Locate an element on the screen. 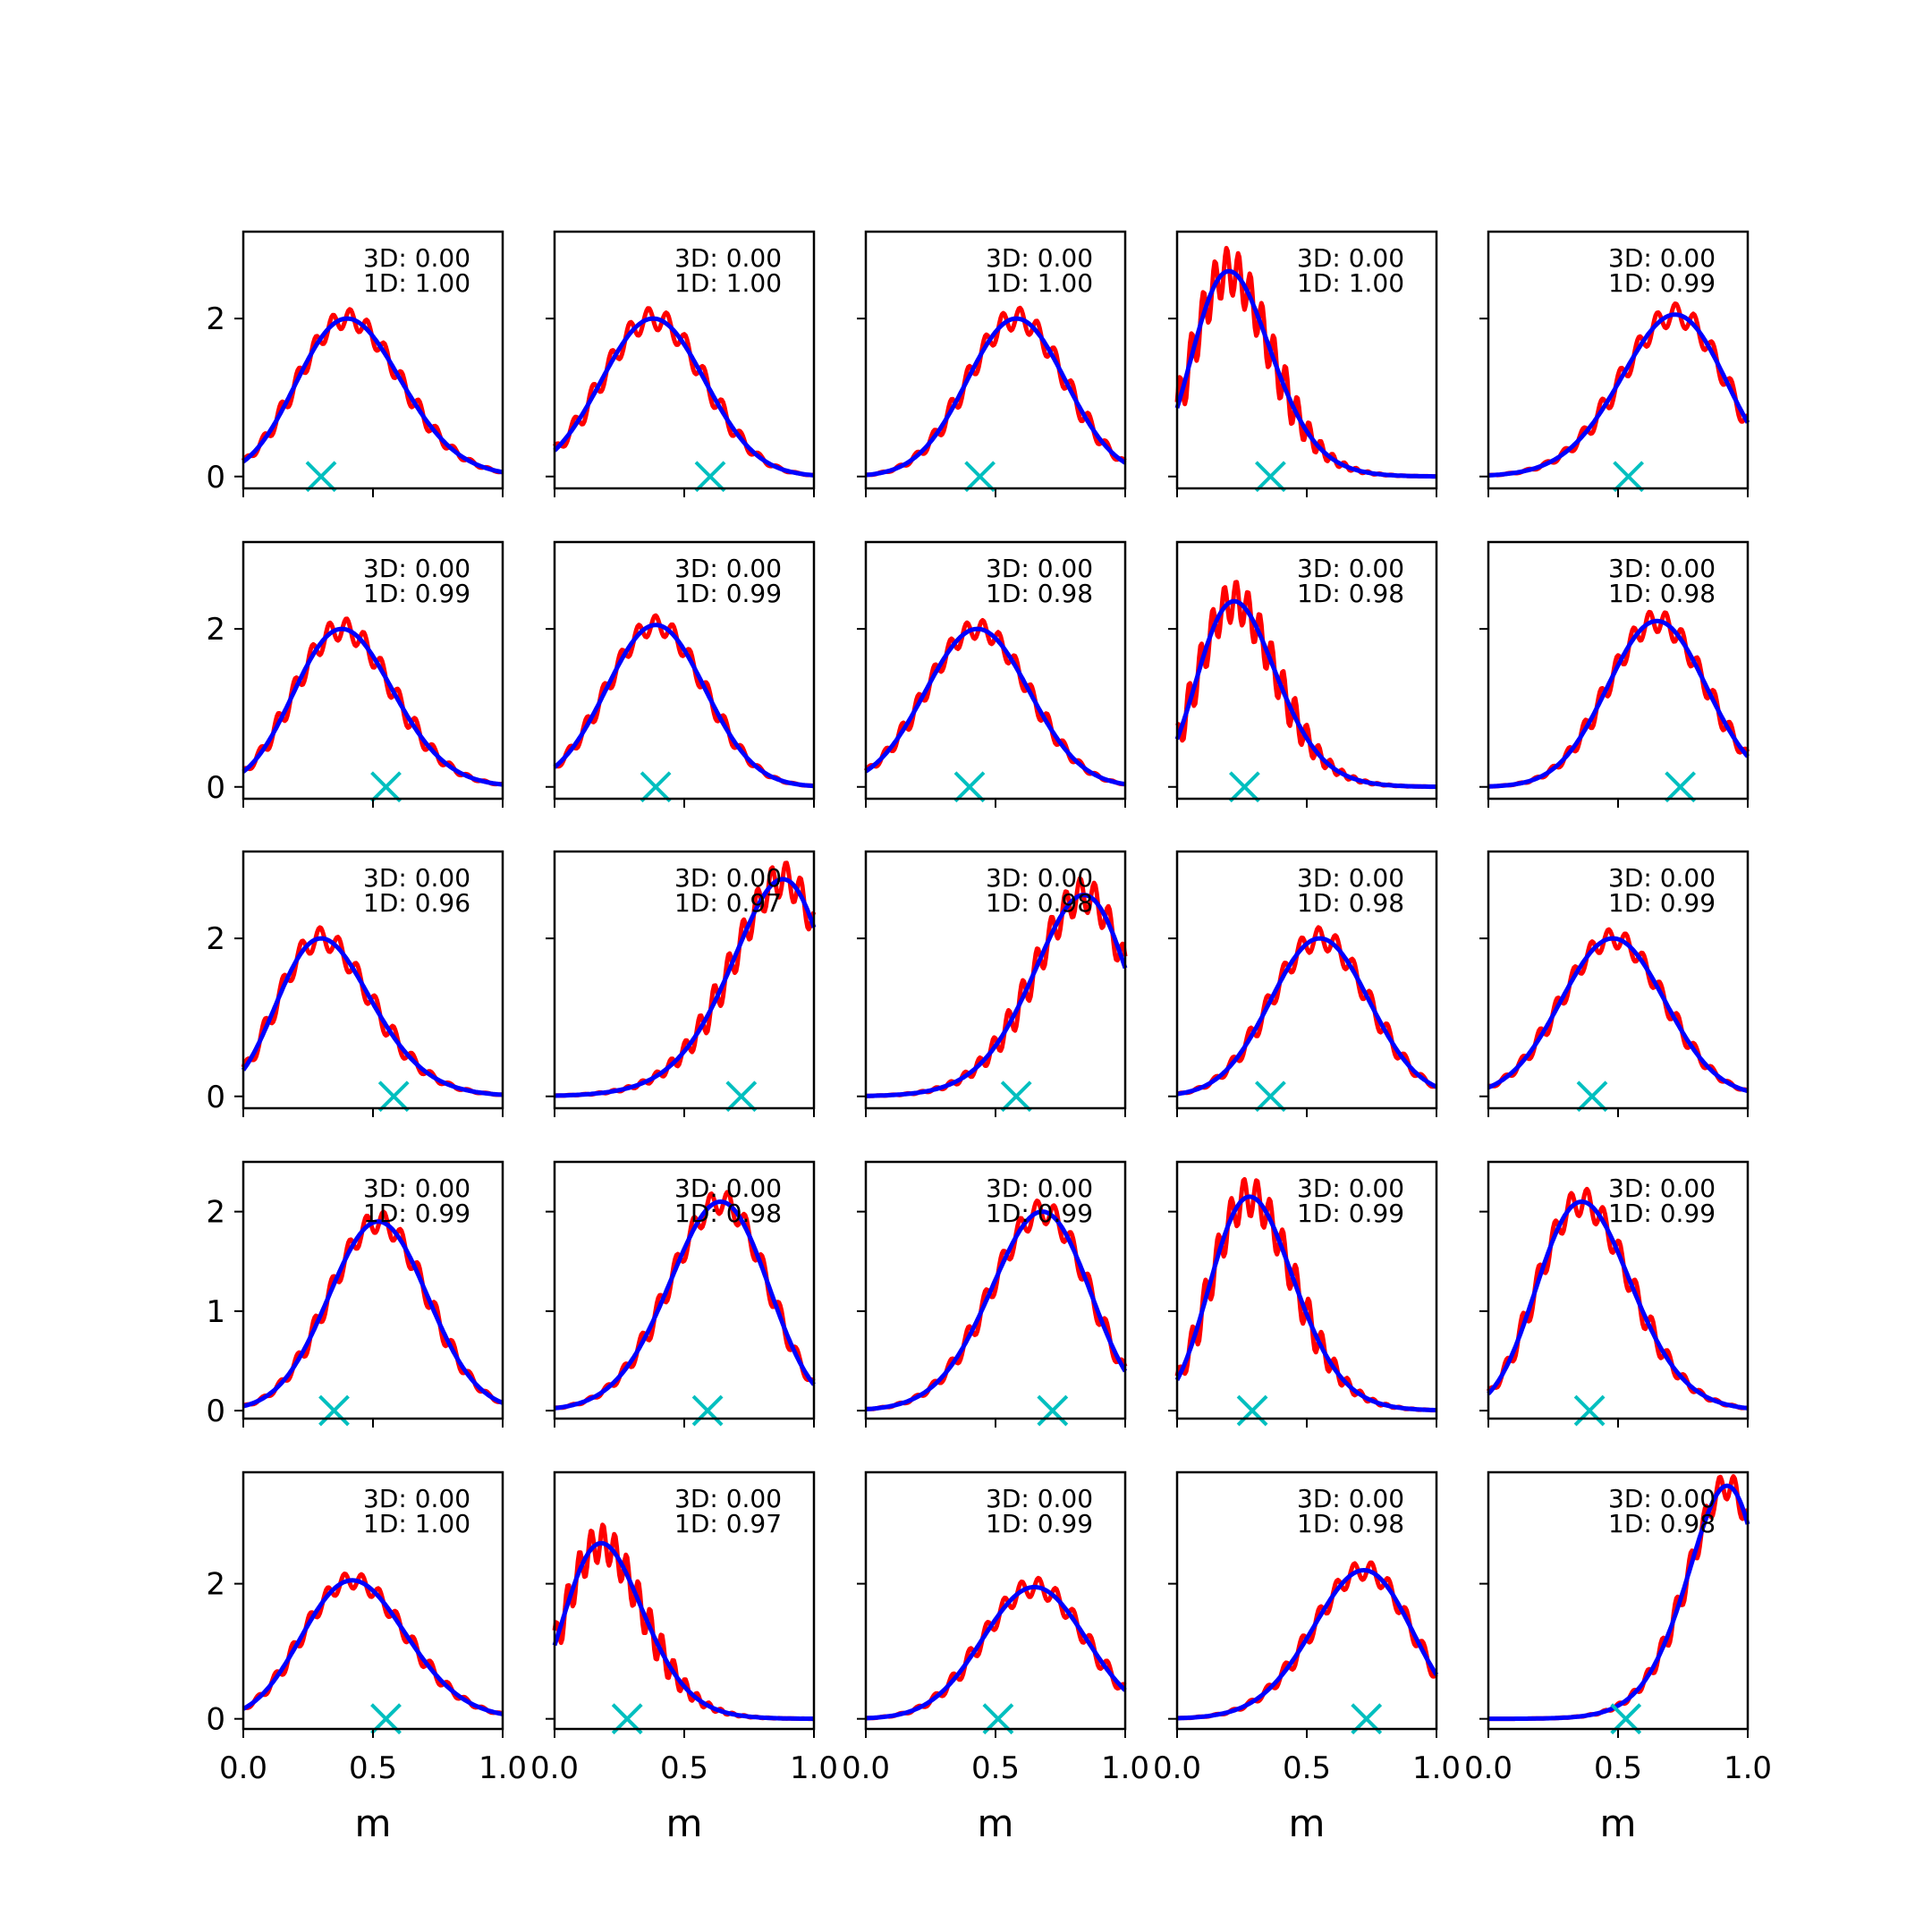 This screenshot has height=1932, width=1932. x-tick-label: 1.0 is located at coordinates (814, 1768).